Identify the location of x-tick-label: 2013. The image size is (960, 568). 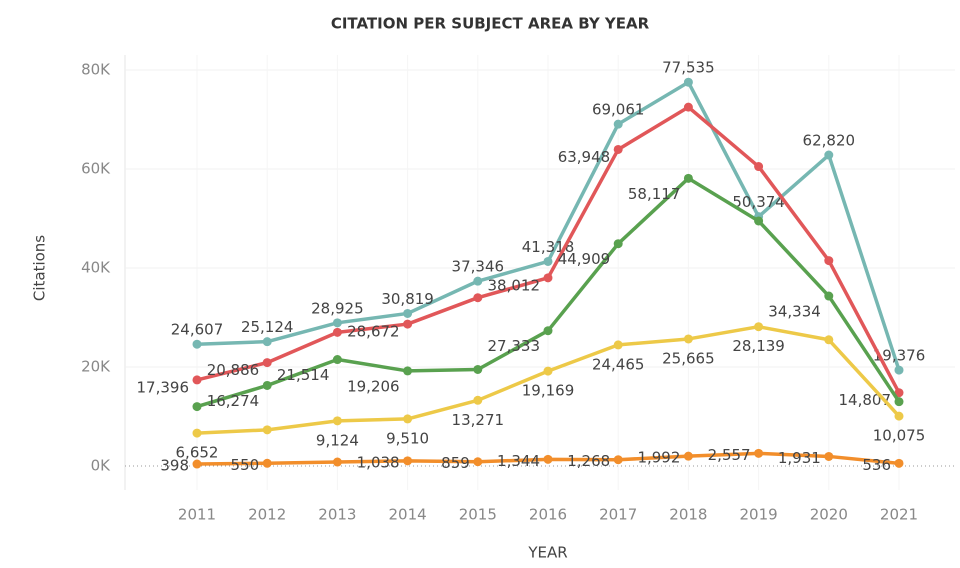
(337, 515).